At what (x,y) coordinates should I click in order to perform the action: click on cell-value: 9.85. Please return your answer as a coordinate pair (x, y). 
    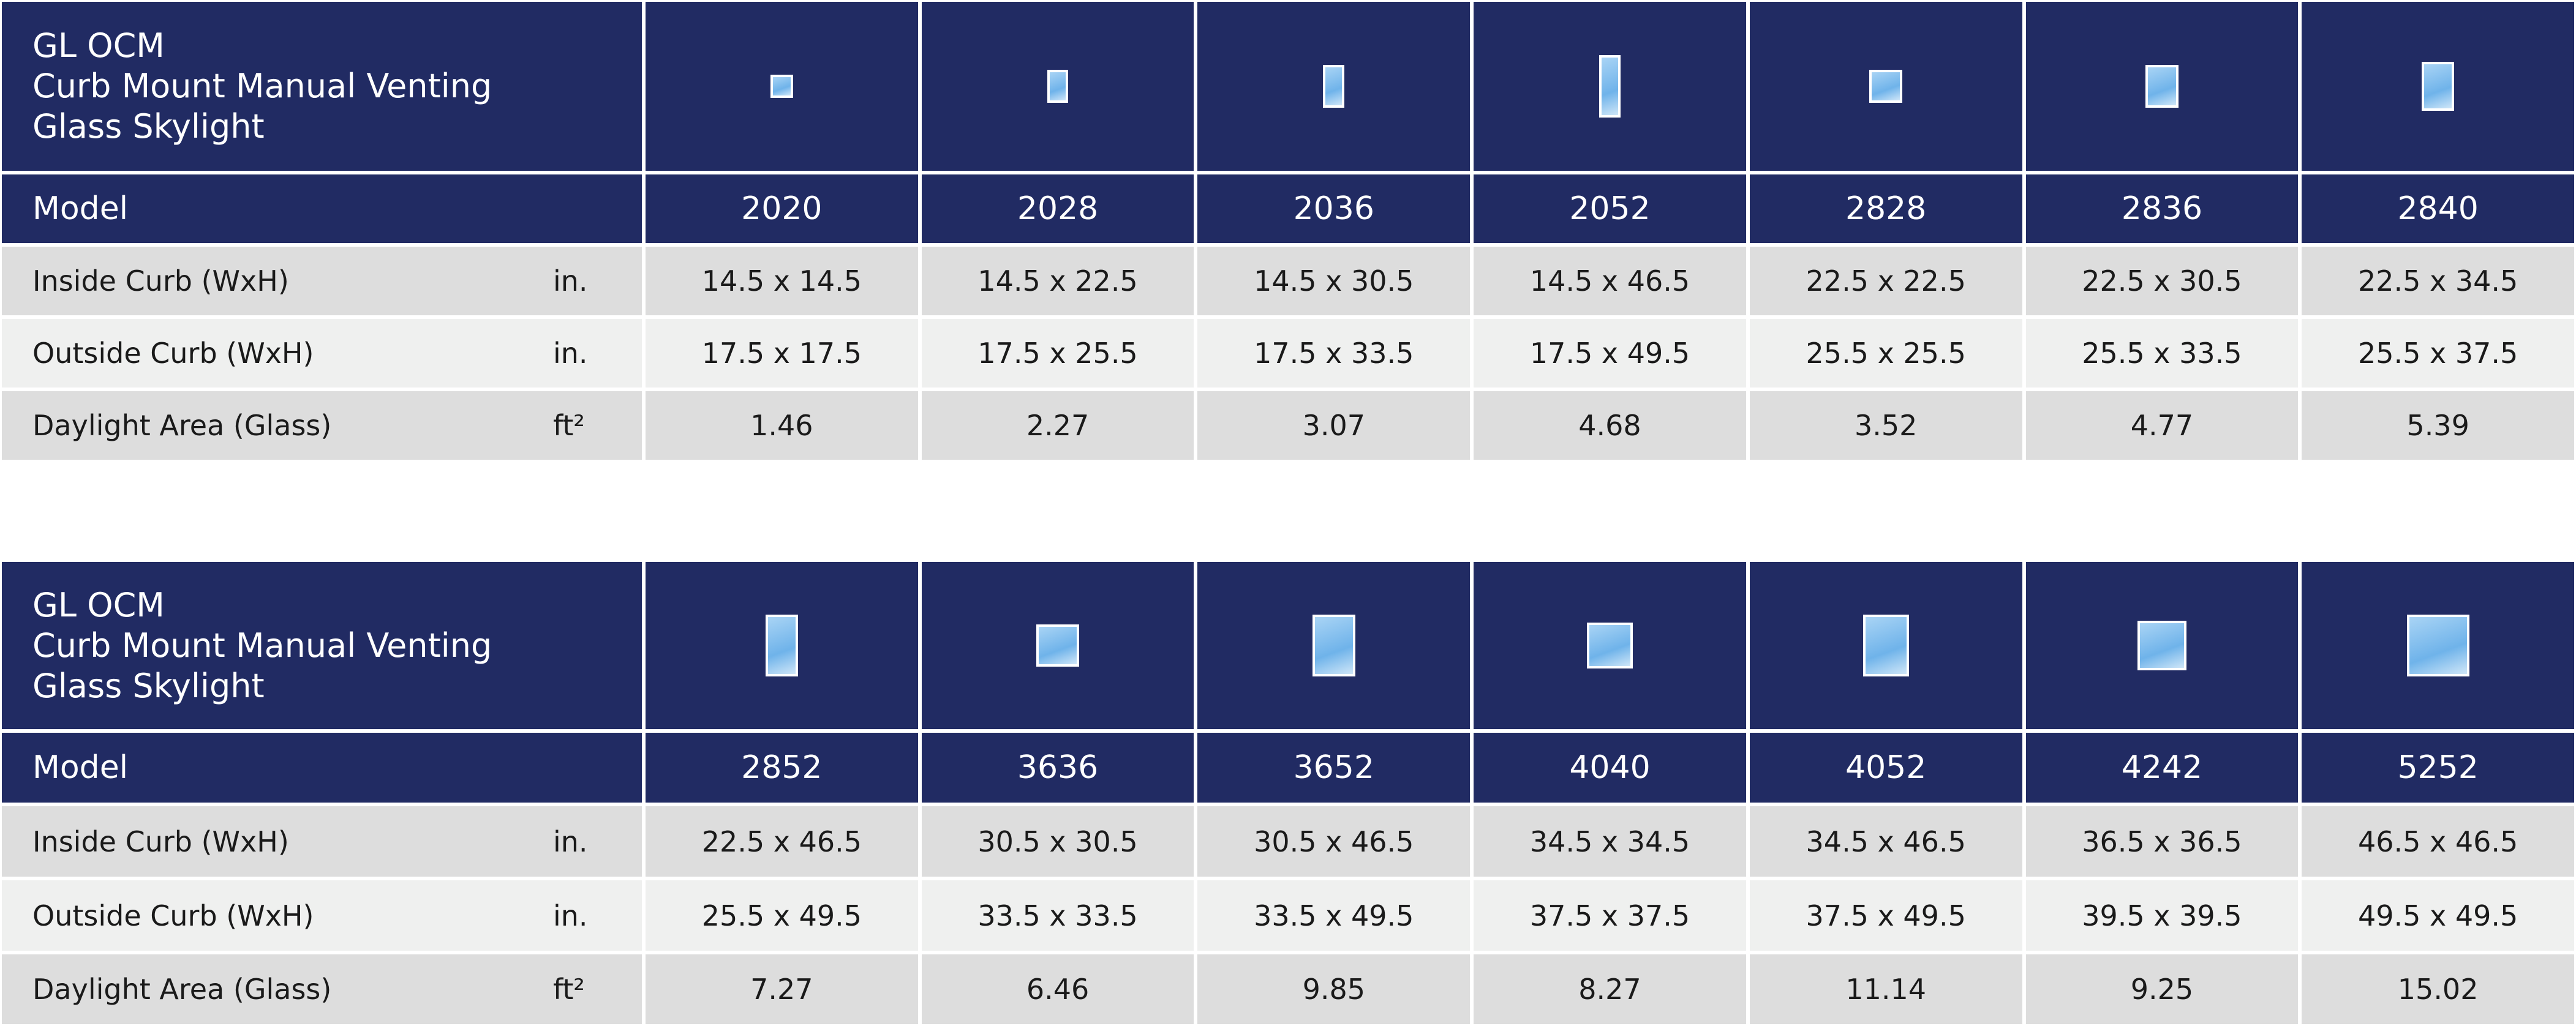
    Looking at the image, I should click on (1334, 989).